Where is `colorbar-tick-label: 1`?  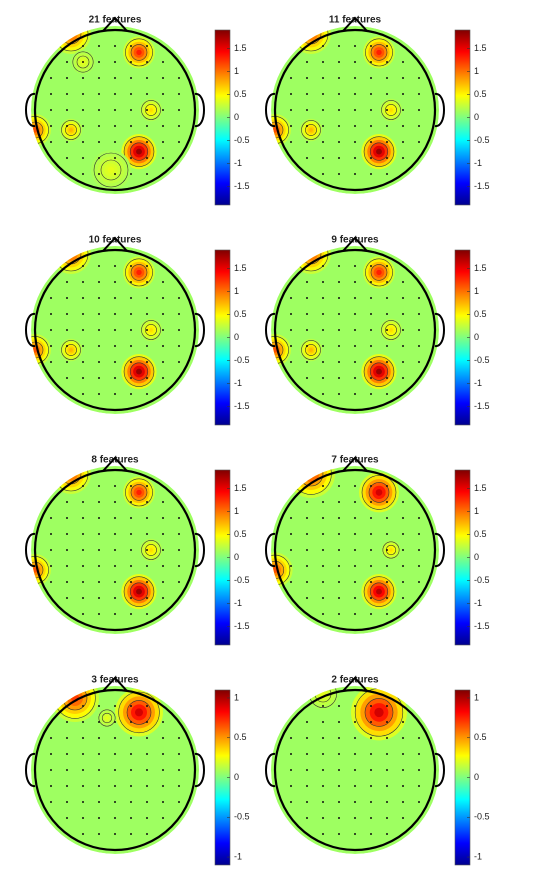
colorbar-tick-label: 1 is located at coordinates (236, 291).